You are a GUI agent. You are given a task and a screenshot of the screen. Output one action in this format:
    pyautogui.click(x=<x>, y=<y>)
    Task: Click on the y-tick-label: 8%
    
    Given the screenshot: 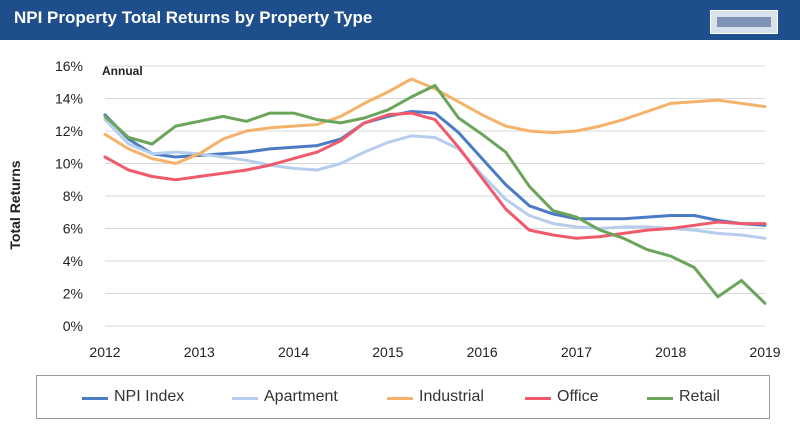 What is the action you would take?
    pyautogui.click(x=73, y=196)
    